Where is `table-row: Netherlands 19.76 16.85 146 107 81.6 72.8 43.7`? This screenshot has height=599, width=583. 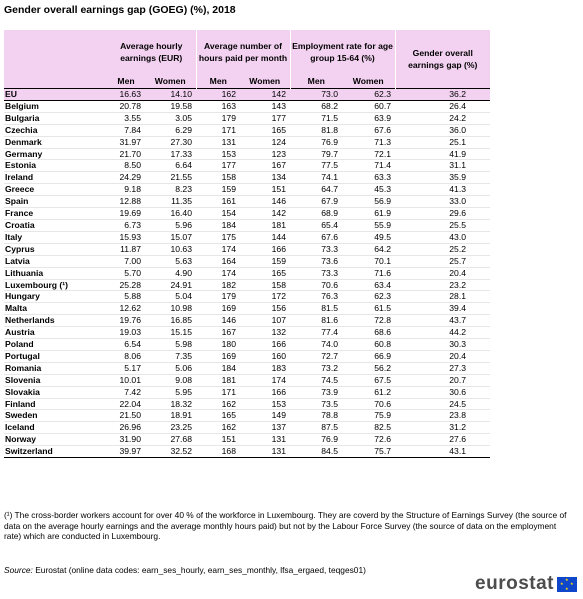 table-row: Netherlands 19.76 16.85 146 107 81.6 72.8 43.7 is located at coordinates (247, 321).